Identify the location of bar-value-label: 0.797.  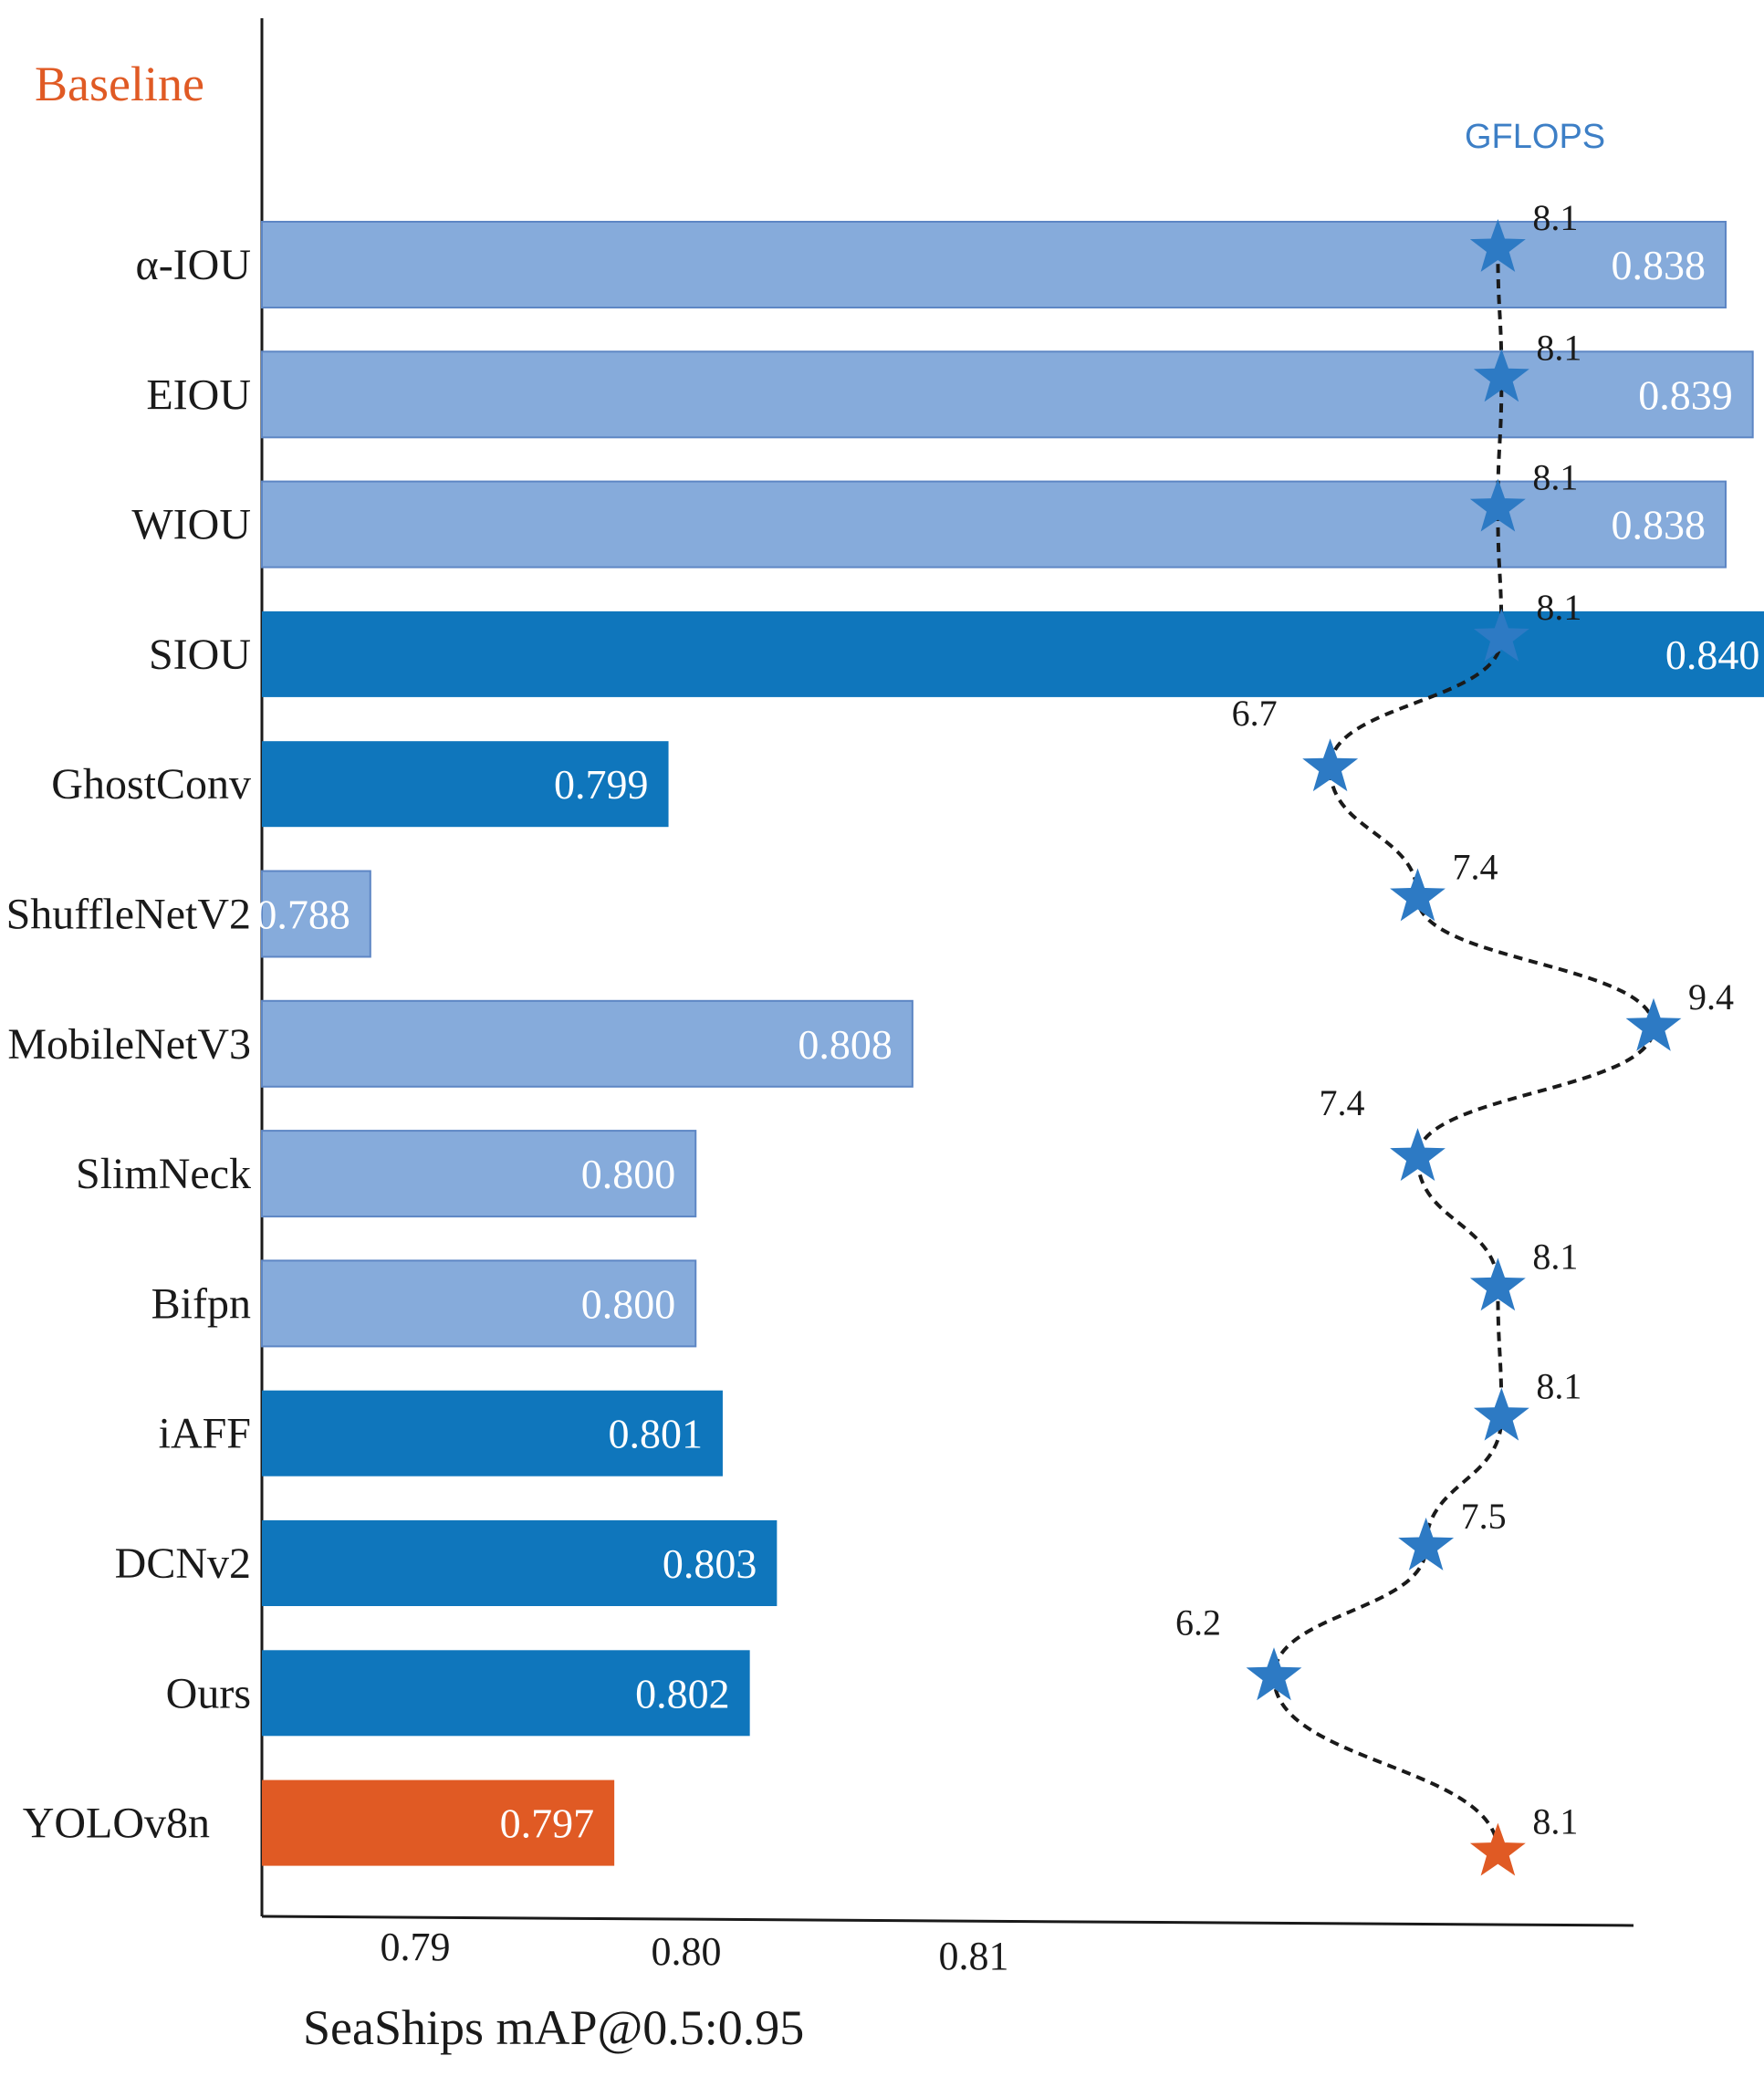
(547, 1823).